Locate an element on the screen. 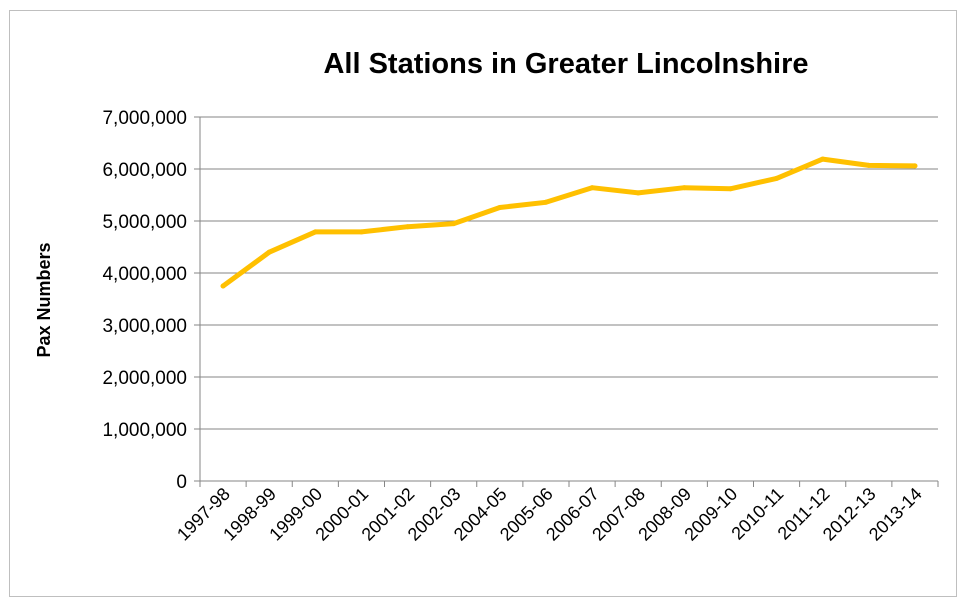  y-tick-label: 2,000,000 is located at coordinates (144, 378).